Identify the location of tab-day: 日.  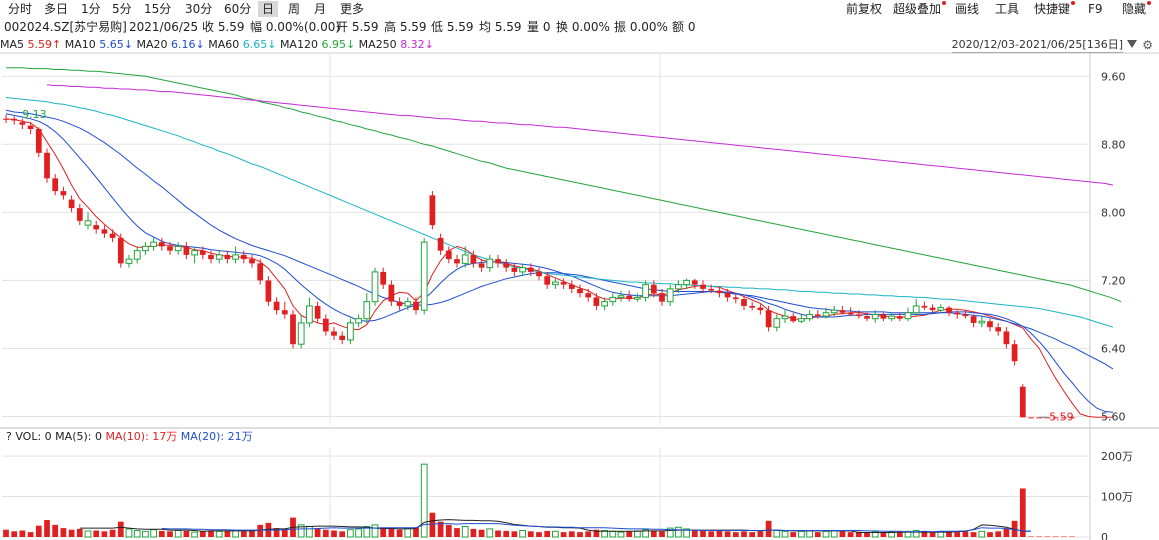
(268, 9).